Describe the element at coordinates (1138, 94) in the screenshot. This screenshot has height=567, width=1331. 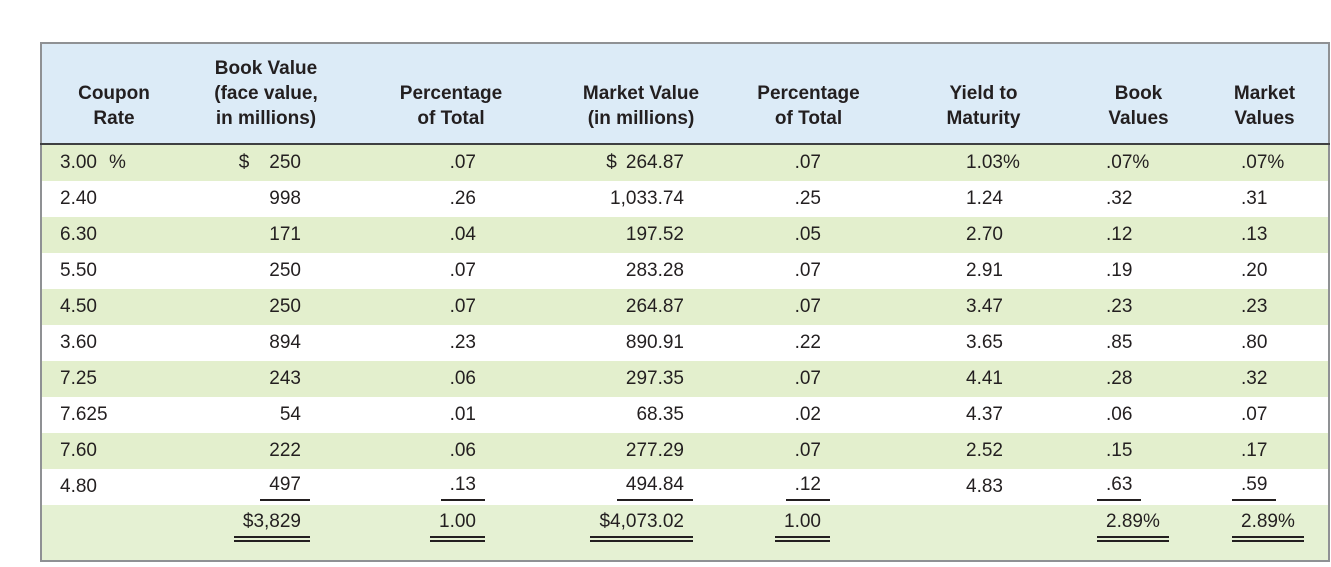
I see `column-header-book-values: Book Values` at that location.